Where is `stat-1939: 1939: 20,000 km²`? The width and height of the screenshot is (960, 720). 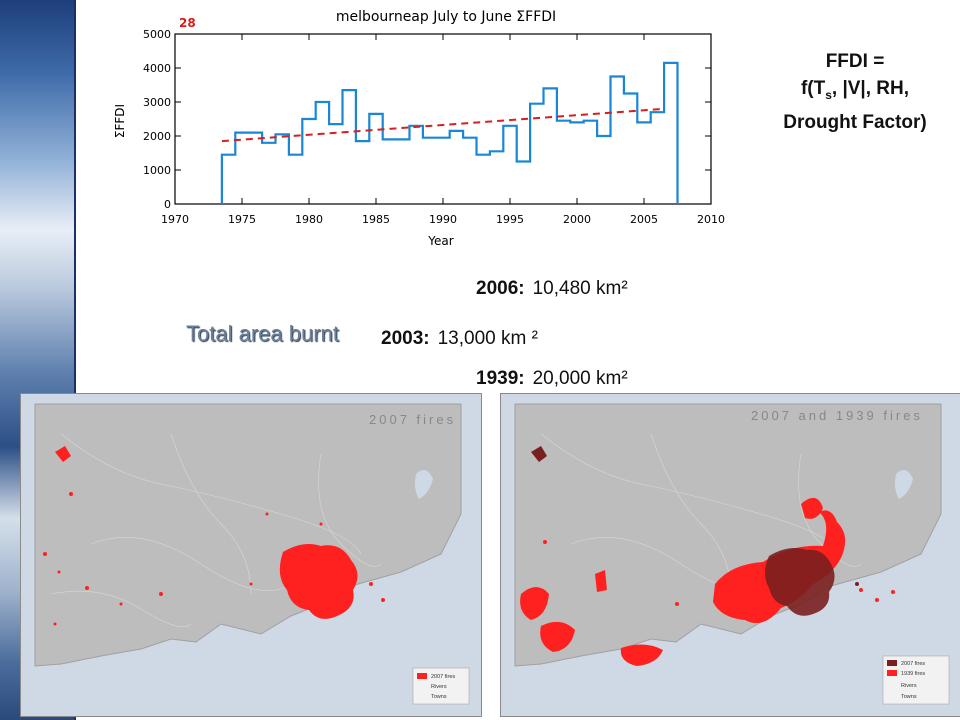
stat-1939: 1939: 20,000 km² is located at coordinates (552, 379).